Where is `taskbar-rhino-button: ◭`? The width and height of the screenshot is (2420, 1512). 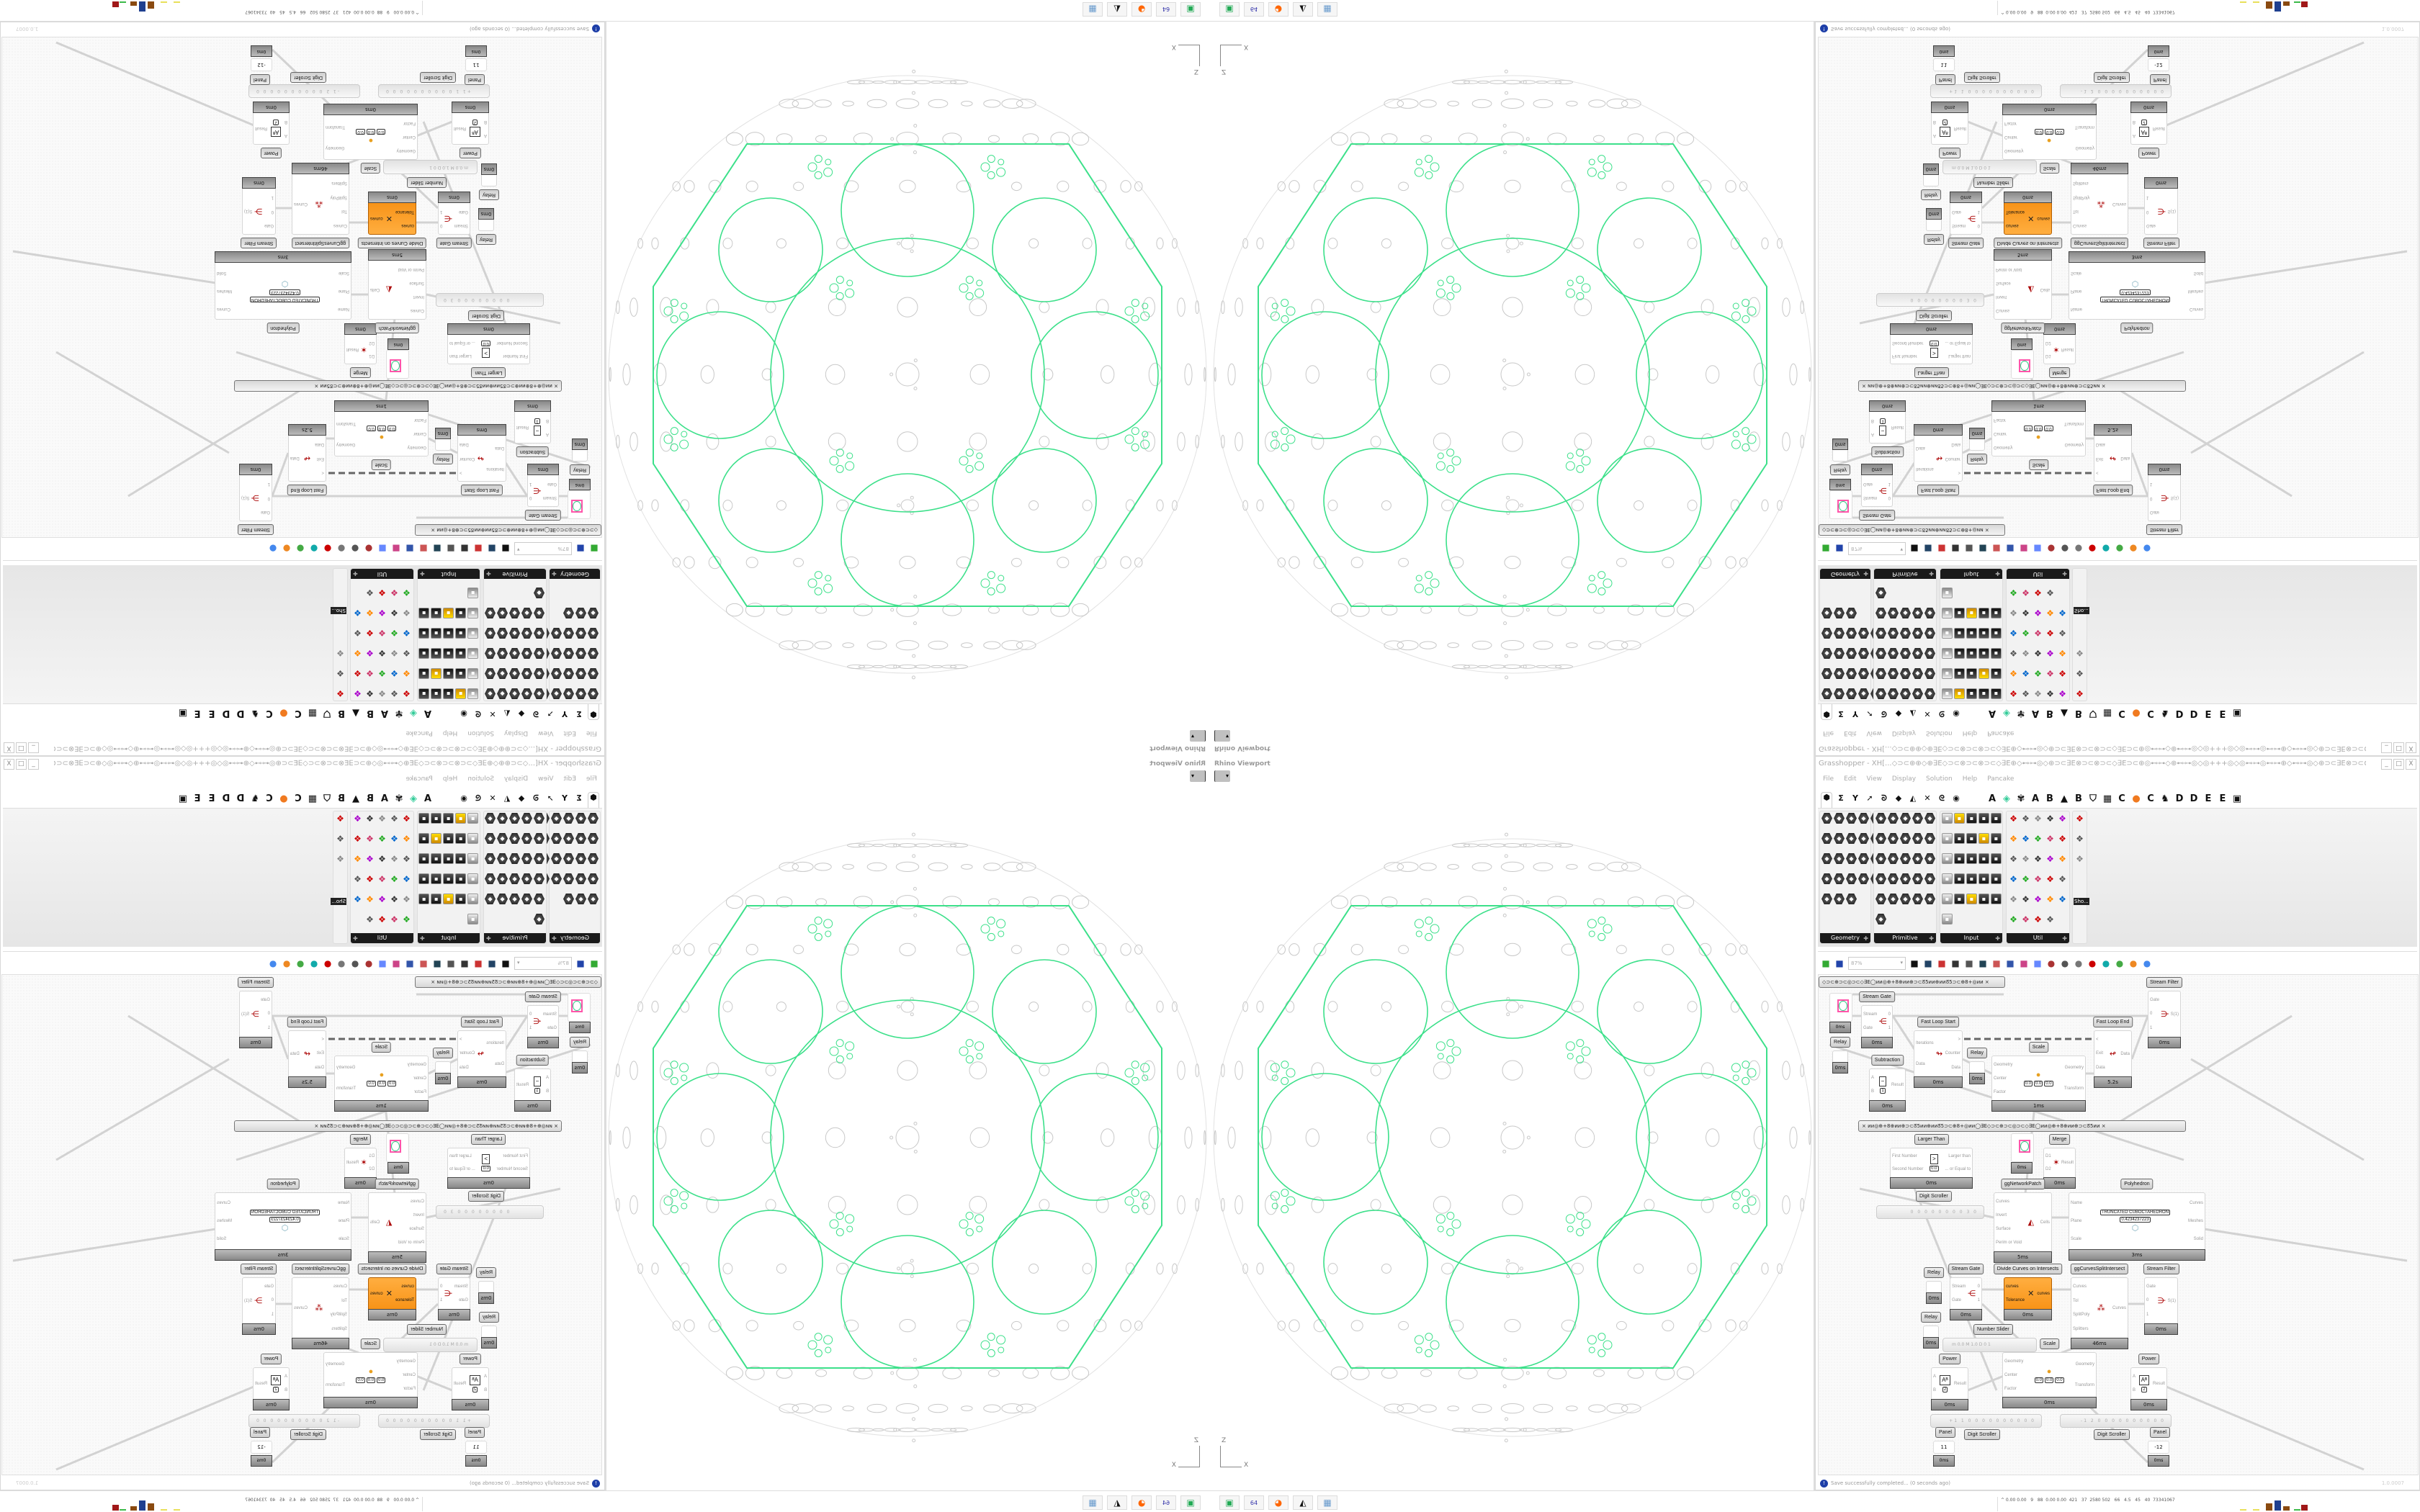 taskbar-rhino-button: ◭ is located at coordinates (1303, 1502).